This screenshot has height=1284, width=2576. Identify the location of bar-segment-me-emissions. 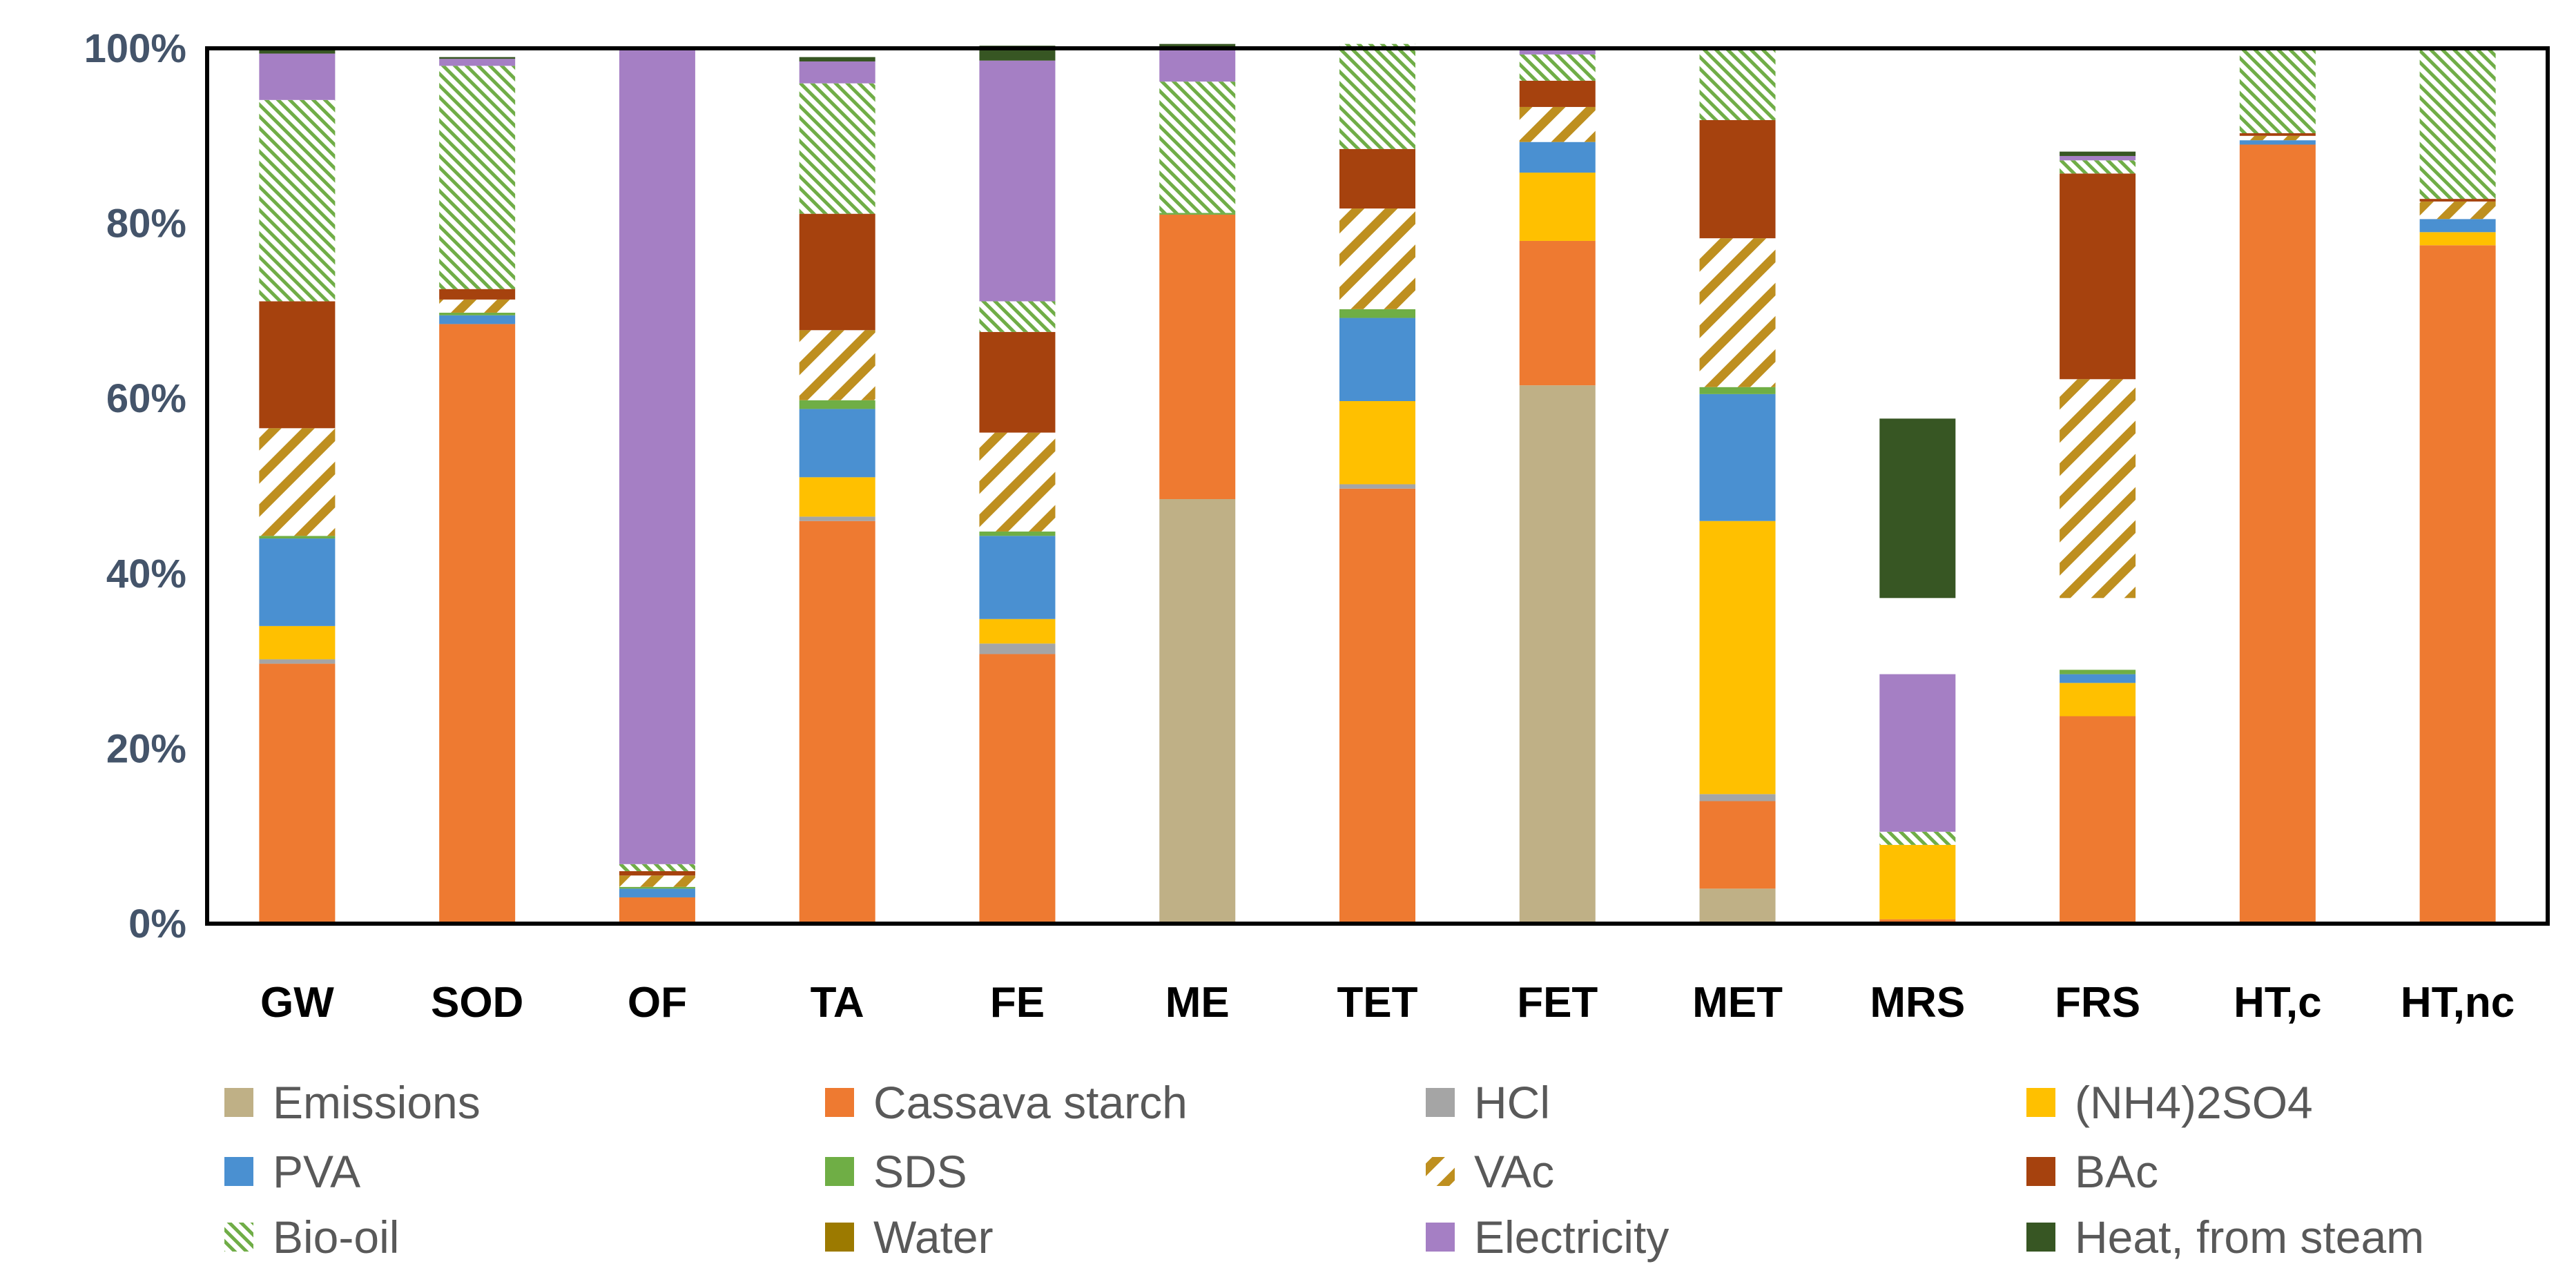
(1198, 711).